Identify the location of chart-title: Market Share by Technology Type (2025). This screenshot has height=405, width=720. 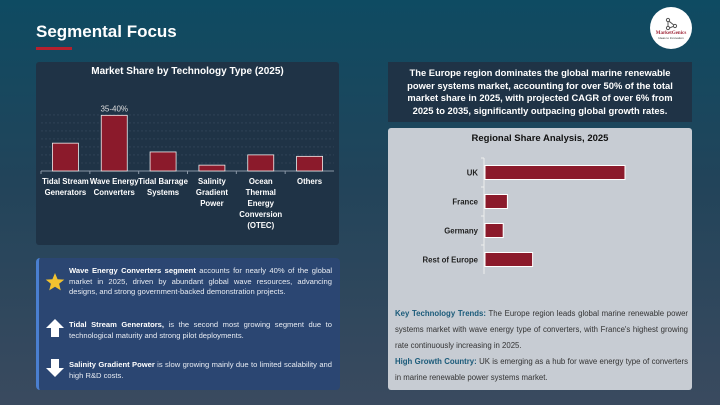
(187, 71).